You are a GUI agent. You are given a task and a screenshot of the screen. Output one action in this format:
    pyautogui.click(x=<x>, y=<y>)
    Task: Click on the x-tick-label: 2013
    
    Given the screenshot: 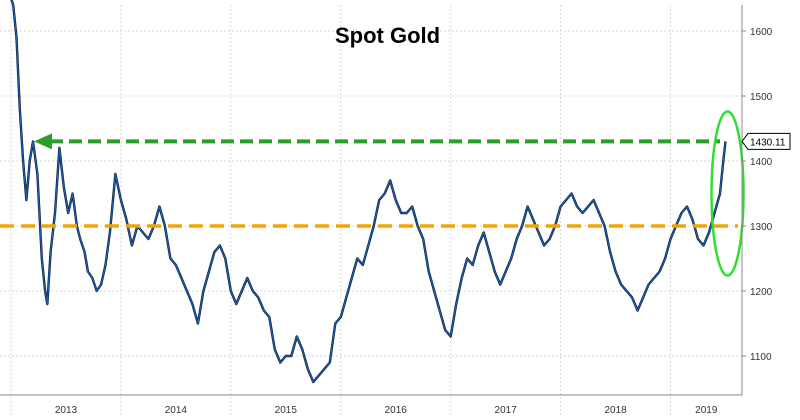 What is the action you would take?
    pyautogui.click(x=66, y=410)
    